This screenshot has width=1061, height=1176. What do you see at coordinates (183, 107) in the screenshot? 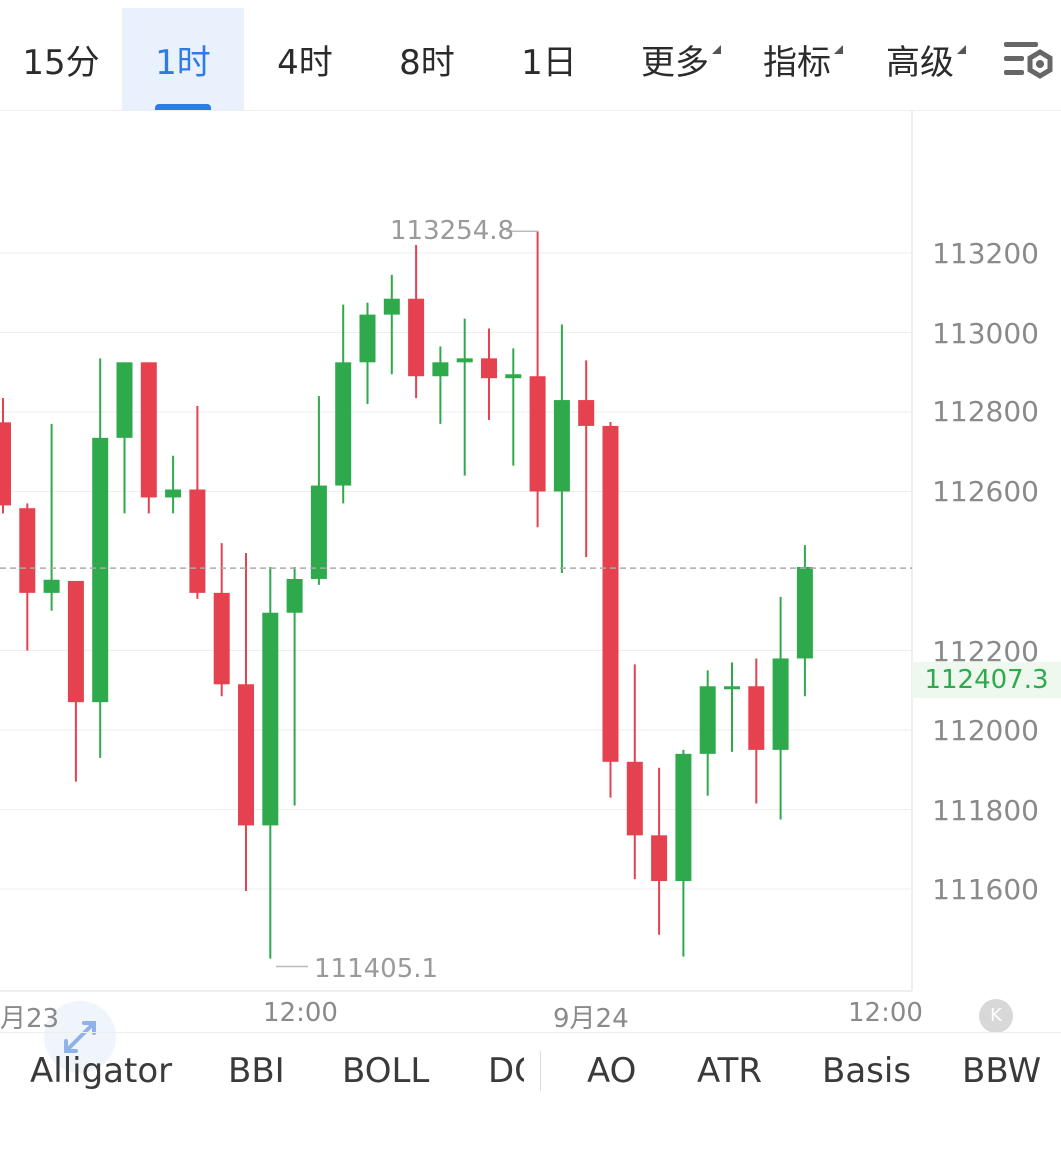
I see `active-tab-indicator` at bounding box center [183, 107].